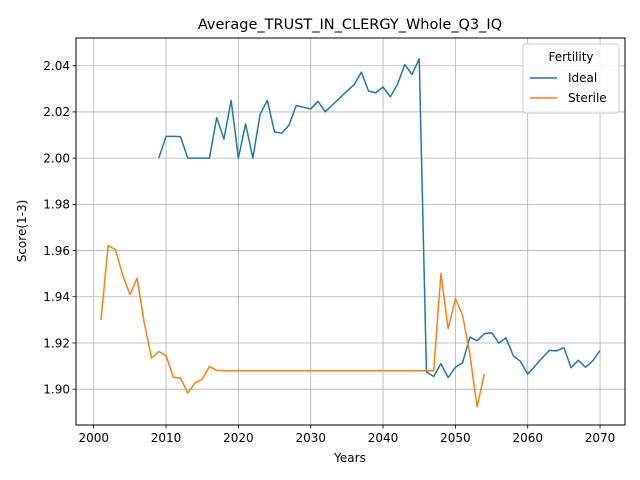 This screenshot has width=640, height=480. What do you see at coordinates (56, 66) in the screenshot?
I see `y-tick-label: 2.04` at bounding box center [56, 66].